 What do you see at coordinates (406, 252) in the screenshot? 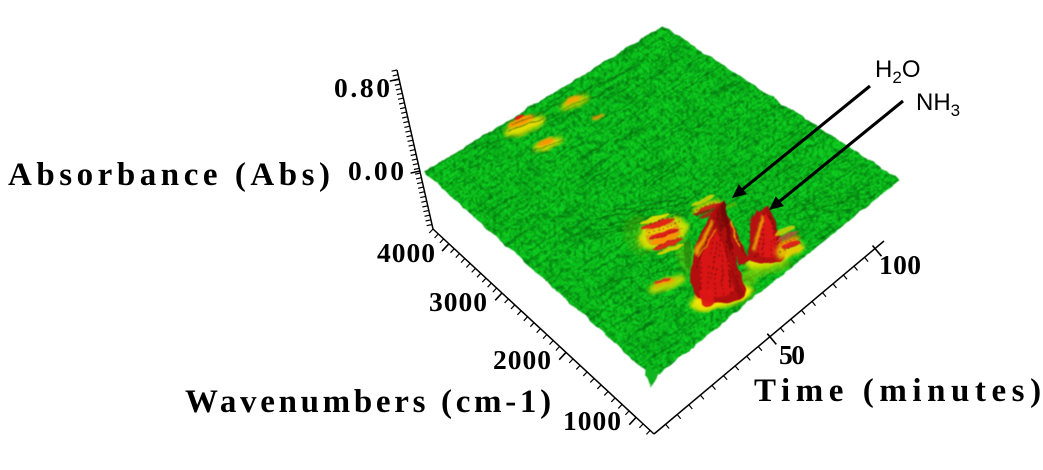
I see `svg-text: 4000` at bounding box center [406, 252].